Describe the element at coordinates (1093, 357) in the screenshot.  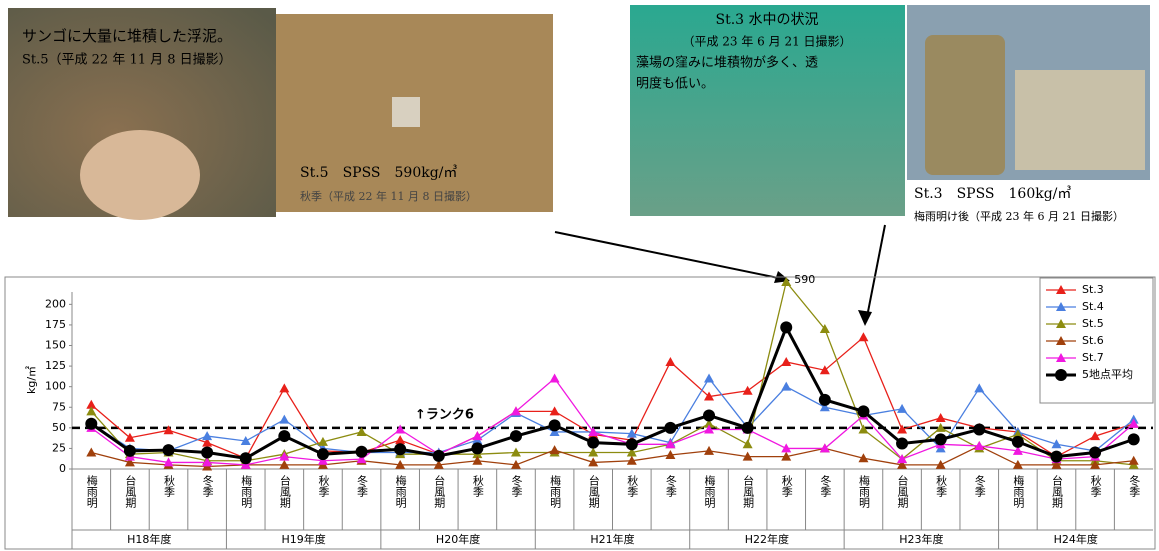
I see `legend-label: St.7` at that location.